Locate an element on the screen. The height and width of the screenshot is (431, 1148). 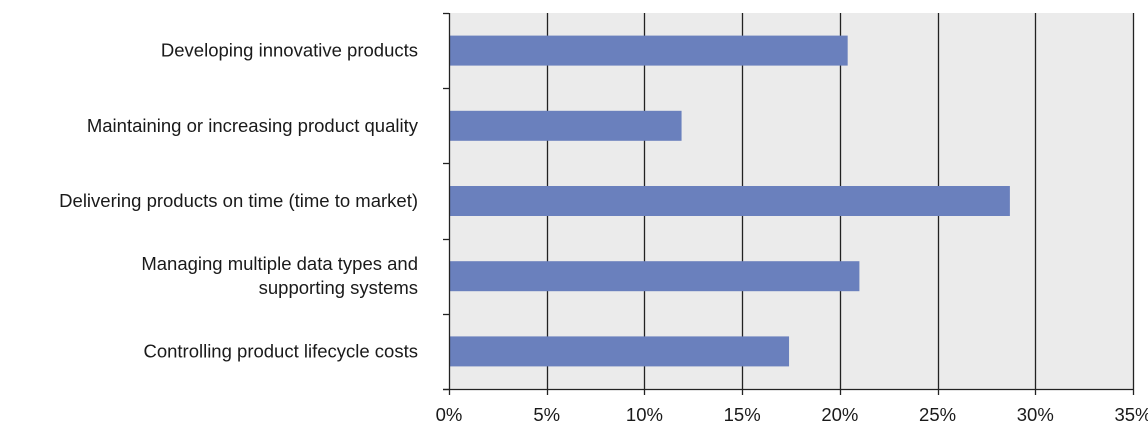
x-tick-label: 0% is located at coordinates (449, 414).